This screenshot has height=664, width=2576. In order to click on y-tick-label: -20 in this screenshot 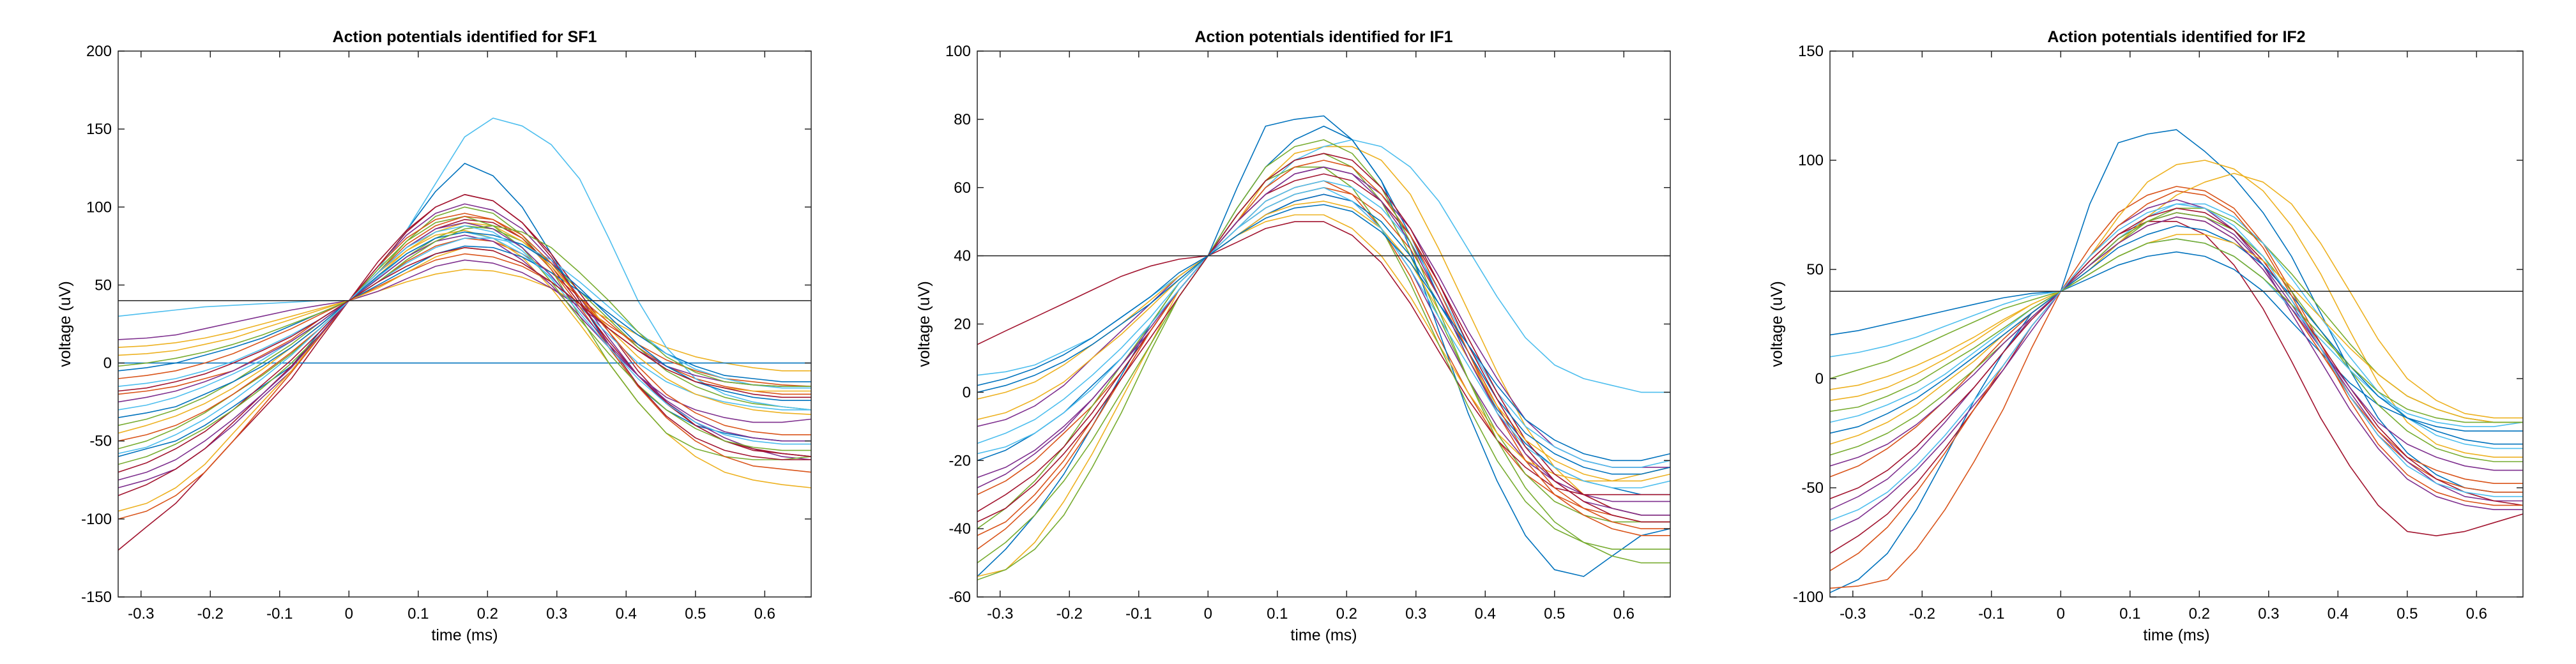, I will do `click(960, 460)`.